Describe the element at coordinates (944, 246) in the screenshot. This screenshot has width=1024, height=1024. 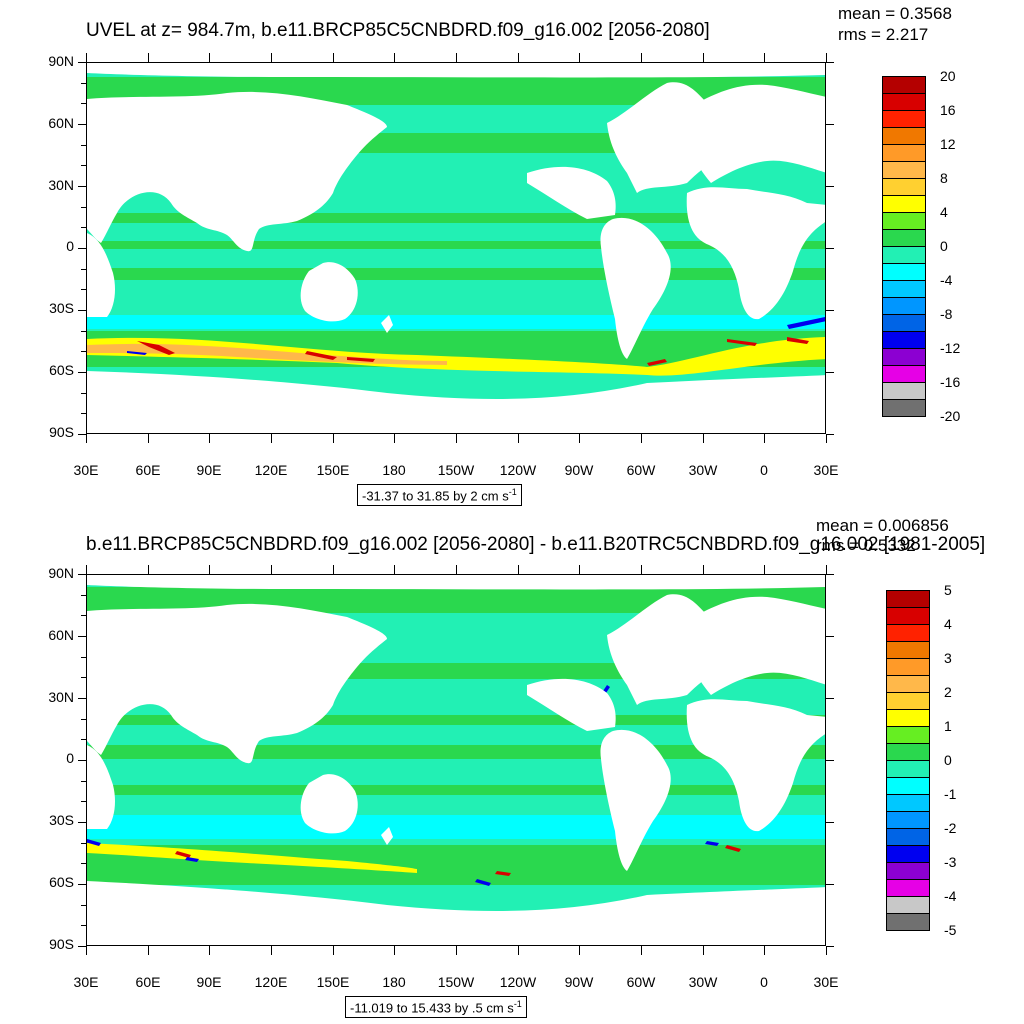
I see `colorbar-label: 0` at that location.